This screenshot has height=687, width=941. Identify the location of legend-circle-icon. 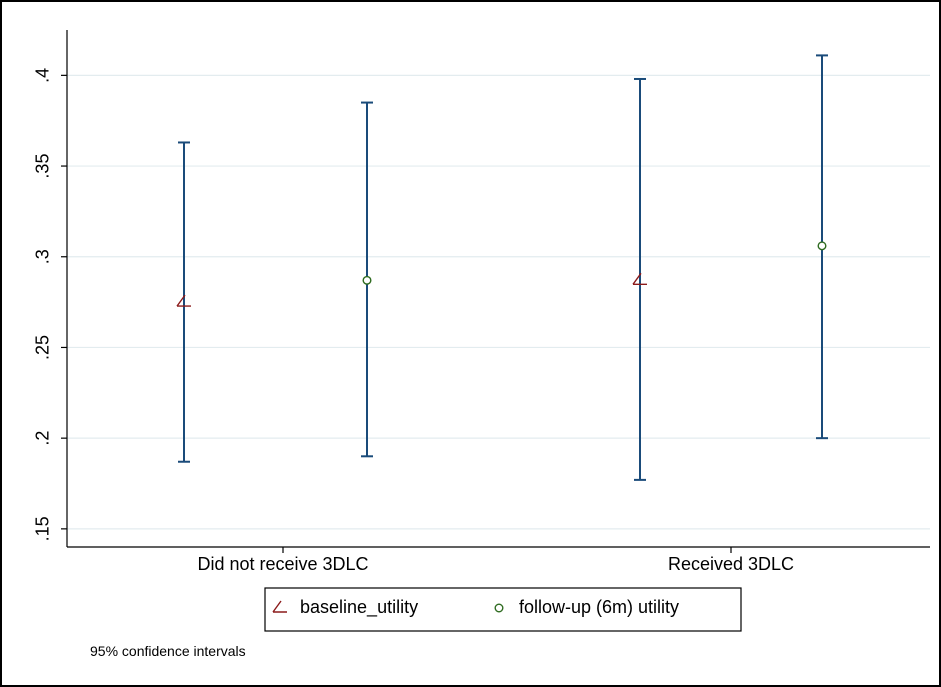
(499, 608).